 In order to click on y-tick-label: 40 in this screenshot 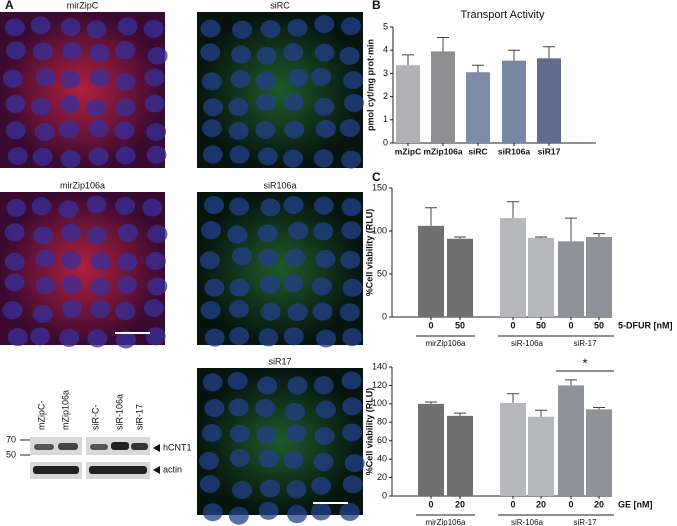, I will do `click(382, 459)`.